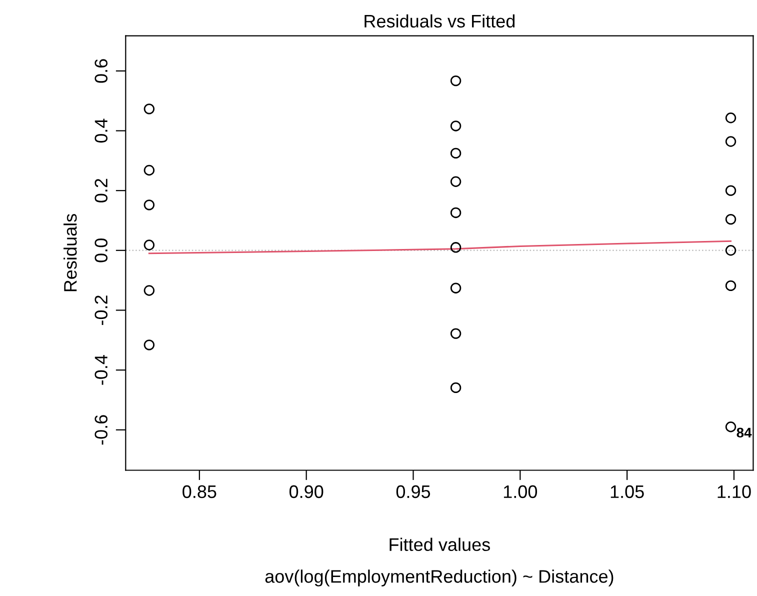  Describe the element at coordinates (413, 491) in the screenshot. I see `x-tick-label: 0.95` at that location.